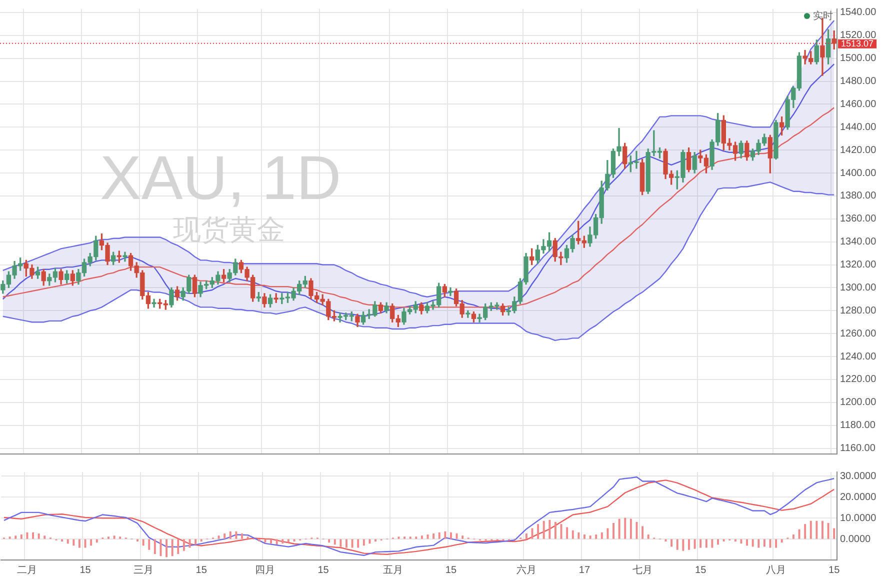 The height and width of the screenshot is (582, 881). Describe the element at coordinates (856, 539) in the screenshot. I see `y-tick-label: 0.0000` at that location.